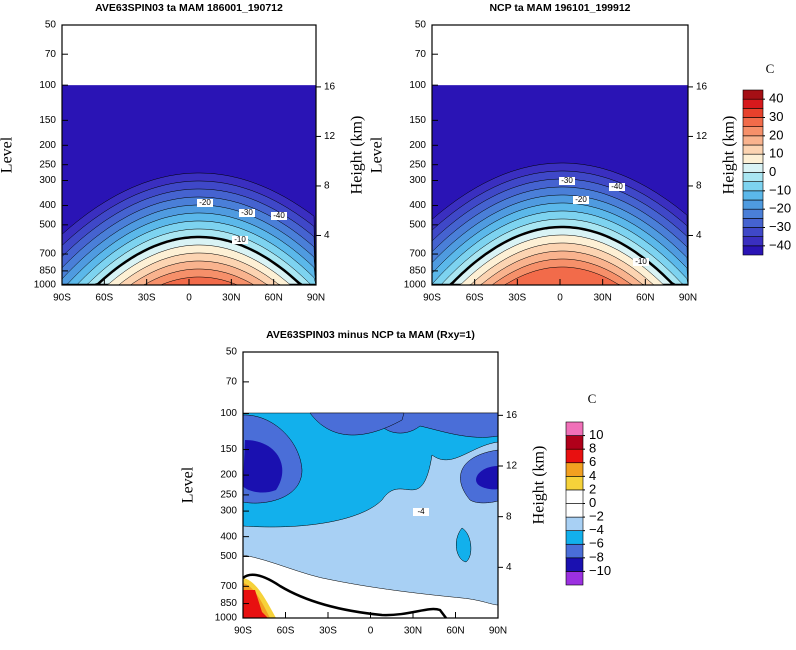 Image resolution: width=796 pixels, height=650 pixels. I want to click on colorbar-tick-label: −8, so click(596, 556).